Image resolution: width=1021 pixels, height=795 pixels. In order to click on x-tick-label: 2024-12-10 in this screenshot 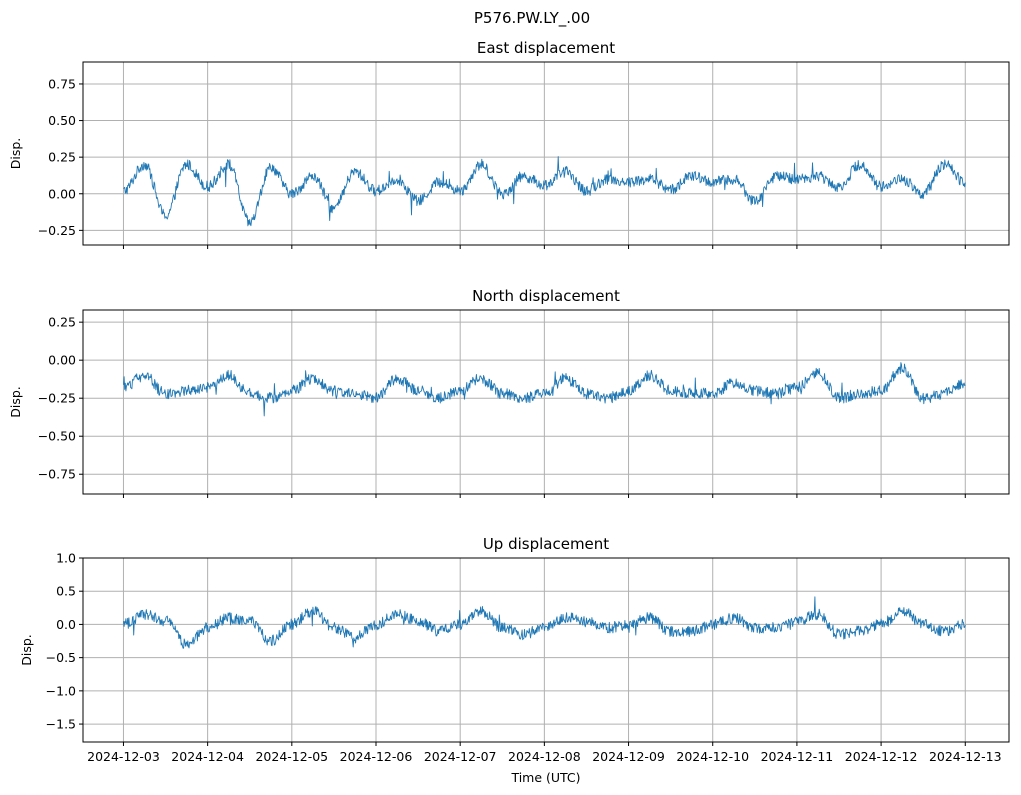, I will do `click(712, 756)`.